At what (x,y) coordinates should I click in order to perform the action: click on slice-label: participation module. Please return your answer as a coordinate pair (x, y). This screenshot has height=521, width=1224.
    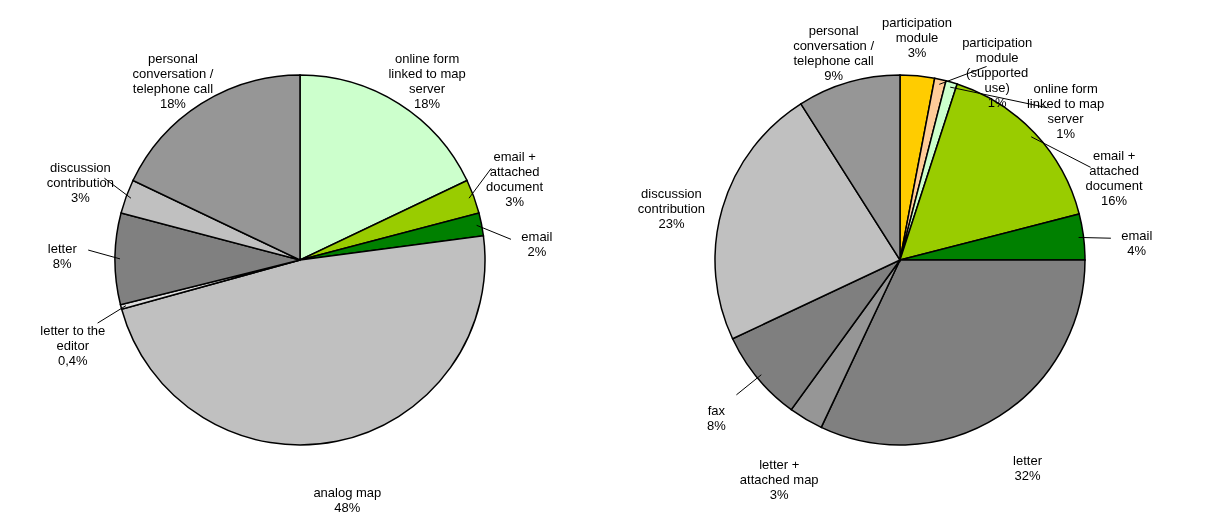
    Looking at the image, I should click on (917, 29).